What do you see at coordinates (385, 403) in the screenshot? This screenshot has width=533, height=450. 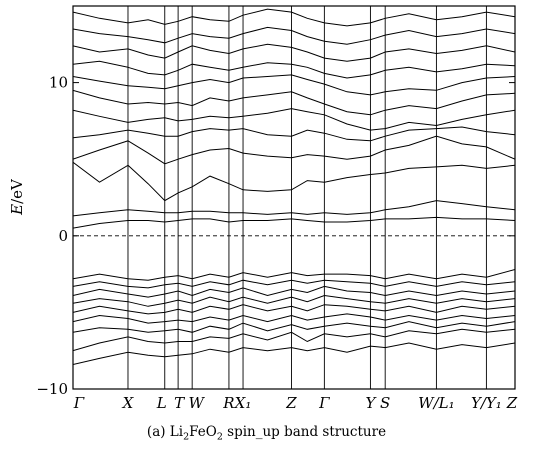 I see `x-tick-label: S` at bounding box center [385, 403].